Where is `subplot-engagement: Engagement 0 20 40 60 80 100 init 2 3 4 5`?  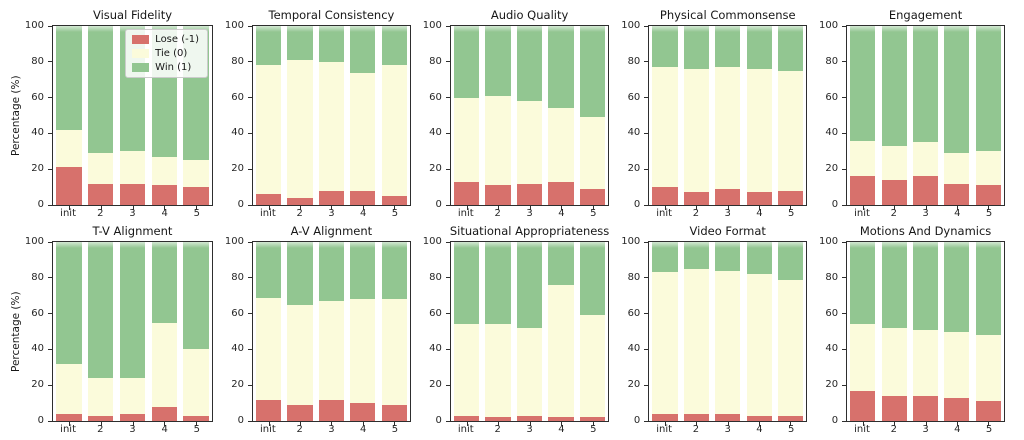
subplot-engagement: Engagement 0 20 40 60 80 100 init 2 3 4 5 is located at coordinates (915, 114).